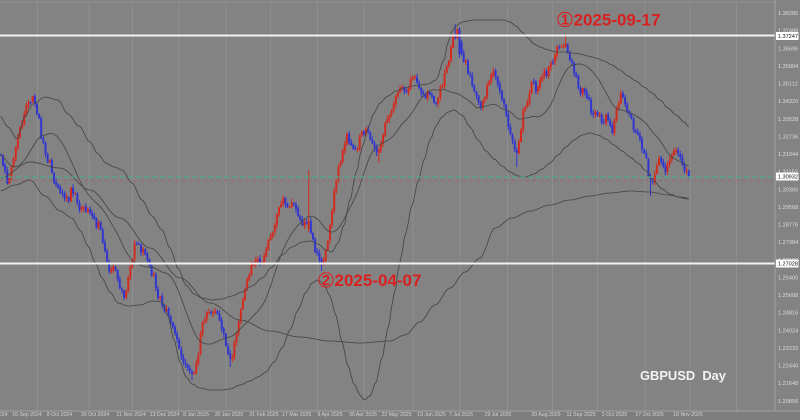  What do you see at coordinates (788, 37) in the screenshot?
I see `svg-text: 1.37247` at bounding box center [788, 37].